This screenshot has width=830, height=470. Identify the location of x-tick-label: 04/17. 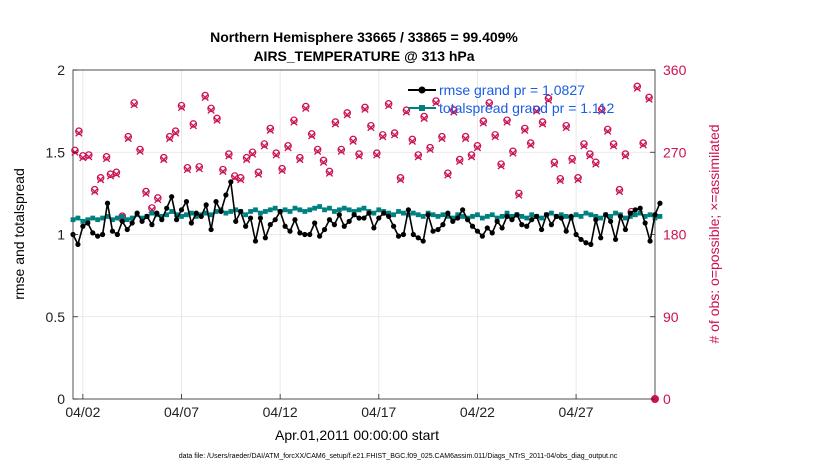
(378, 412).